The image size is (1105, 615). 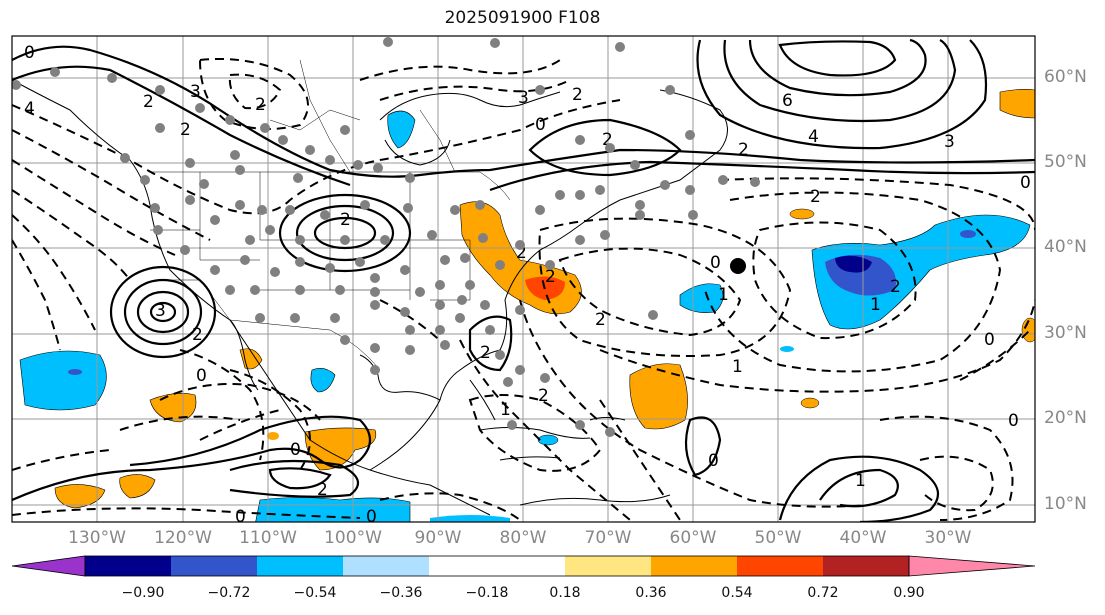 I want to click on colorbar-tick: −0.72, so click(x=229, y=593).